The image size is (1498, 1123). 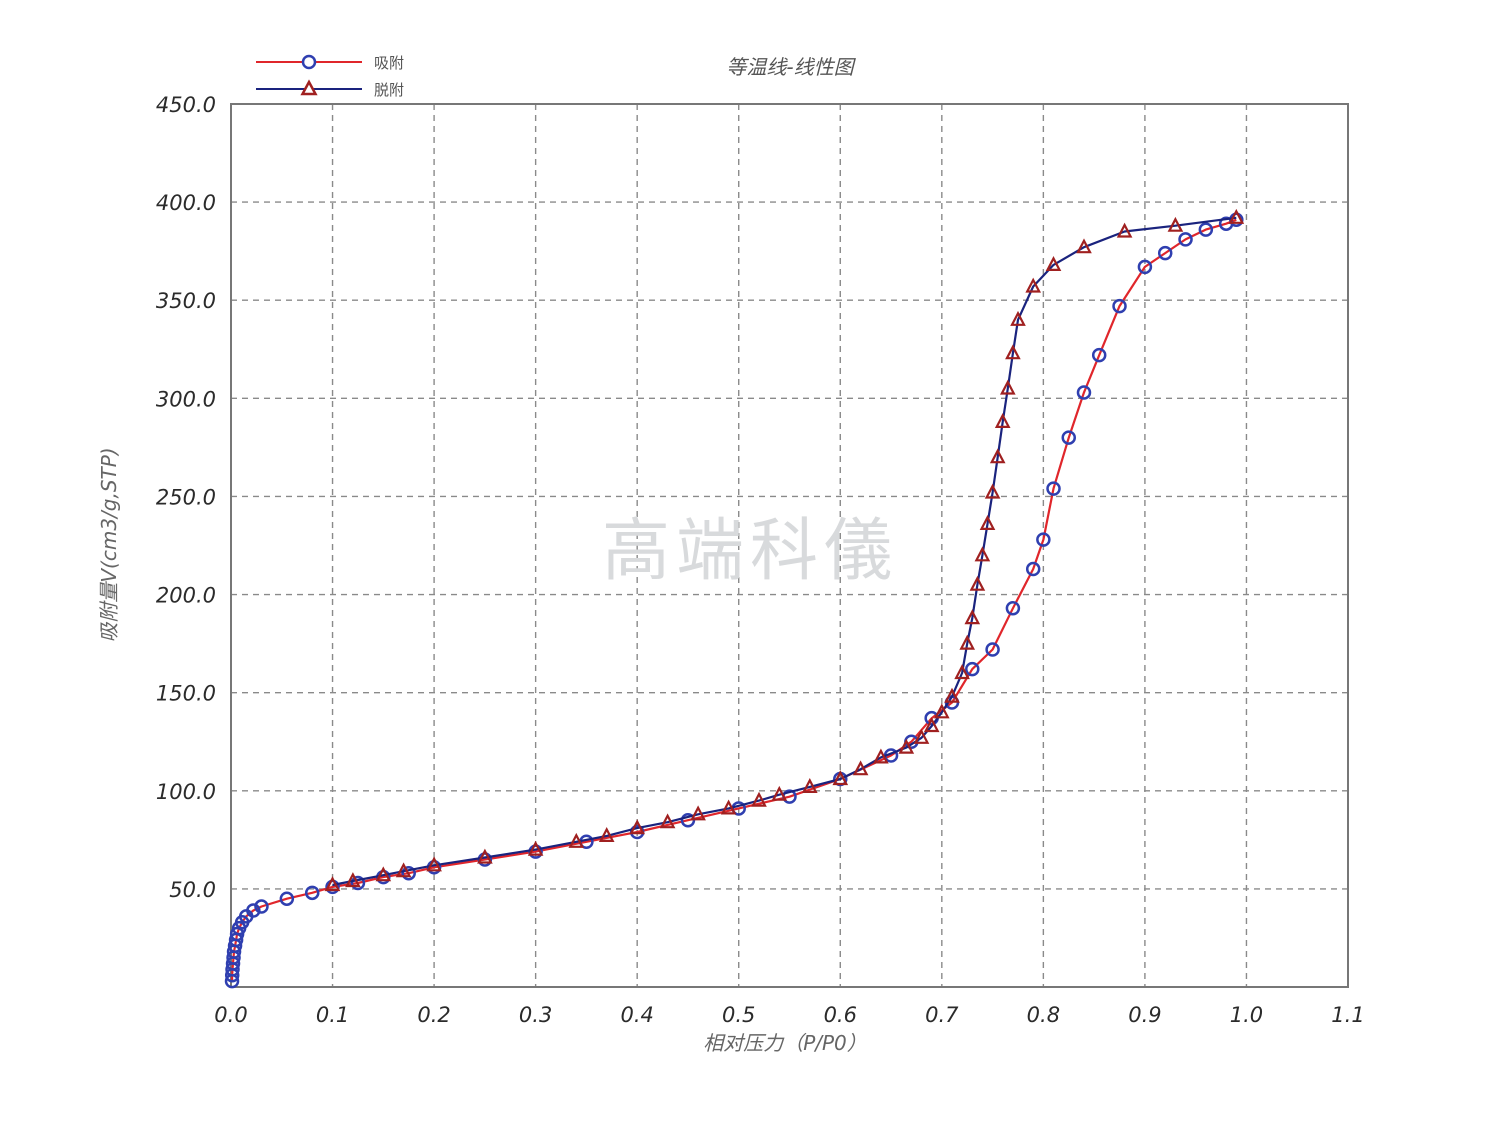 I want to click on legend: 吸附 脱附, so click(x=330, y=76).